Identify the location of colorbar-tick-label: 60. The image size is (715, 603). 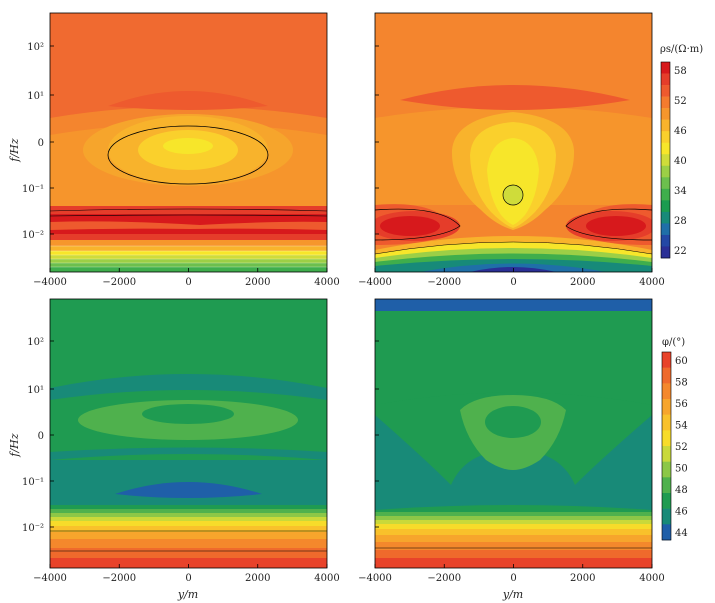
(681, 361).